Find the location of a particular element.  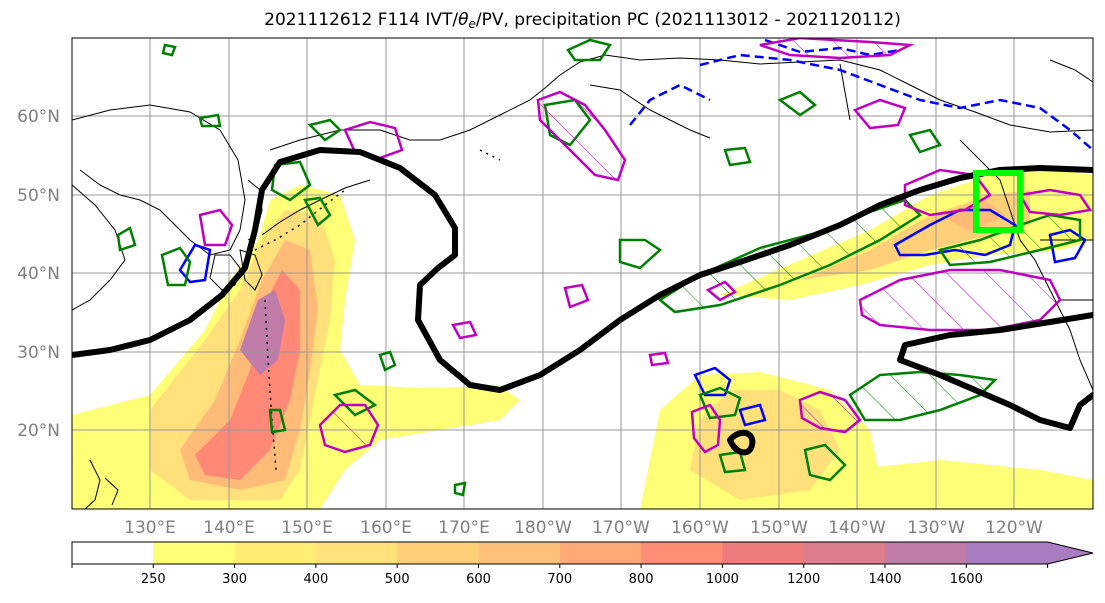

colorbar-label: 800 is located at coordinates (641, 579).